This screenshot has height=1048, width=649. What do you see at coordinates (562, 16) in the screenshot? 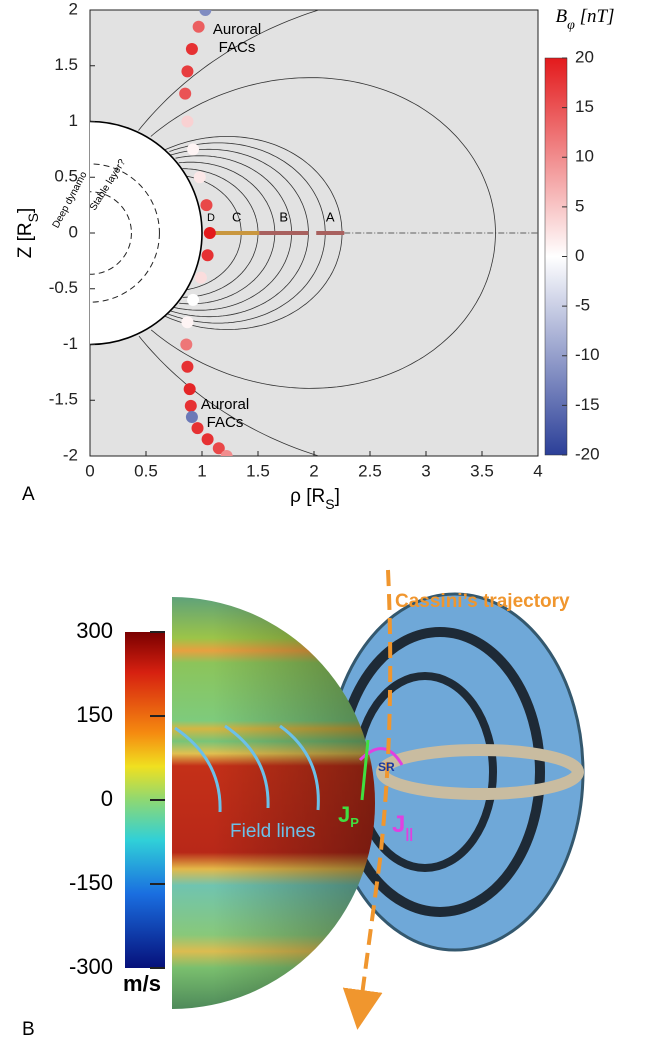
I see `text-main: B` at bounding box center [562, 16].